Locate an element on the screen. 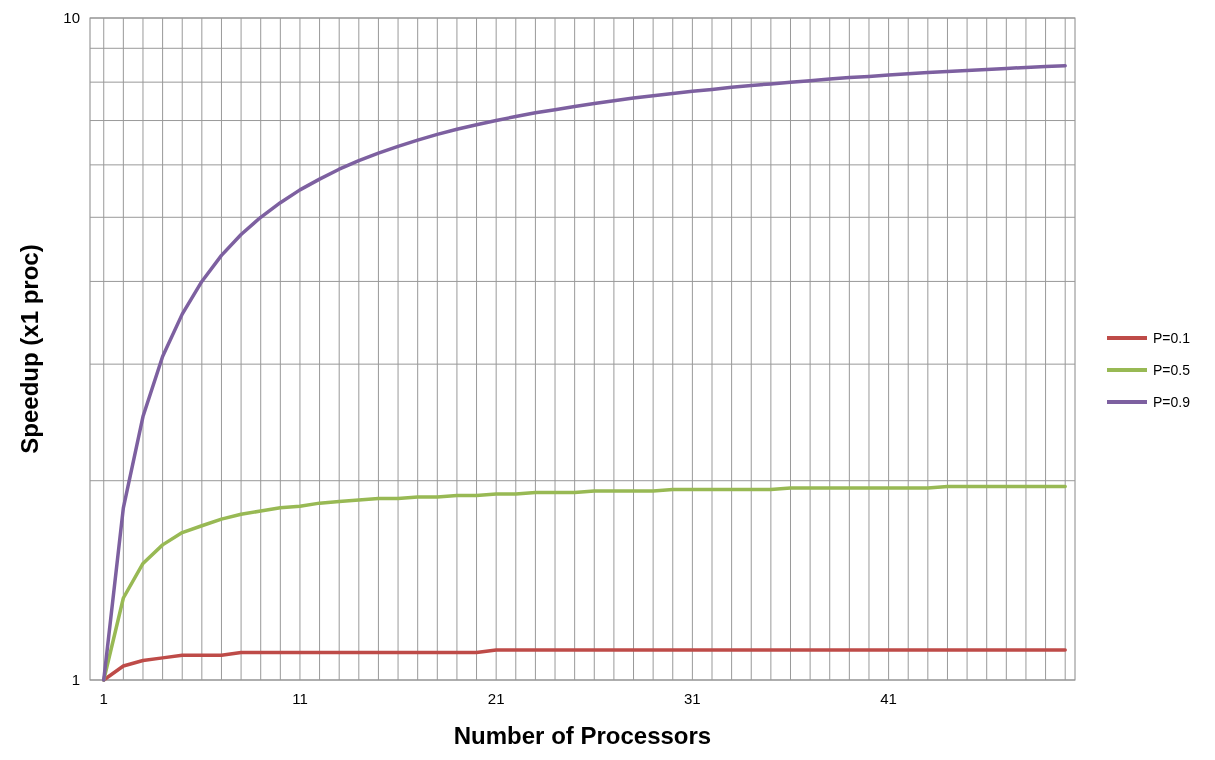 This screenshot has height=760, width=1215. x-tick-label: 11 is located at coordinates (300, 698).